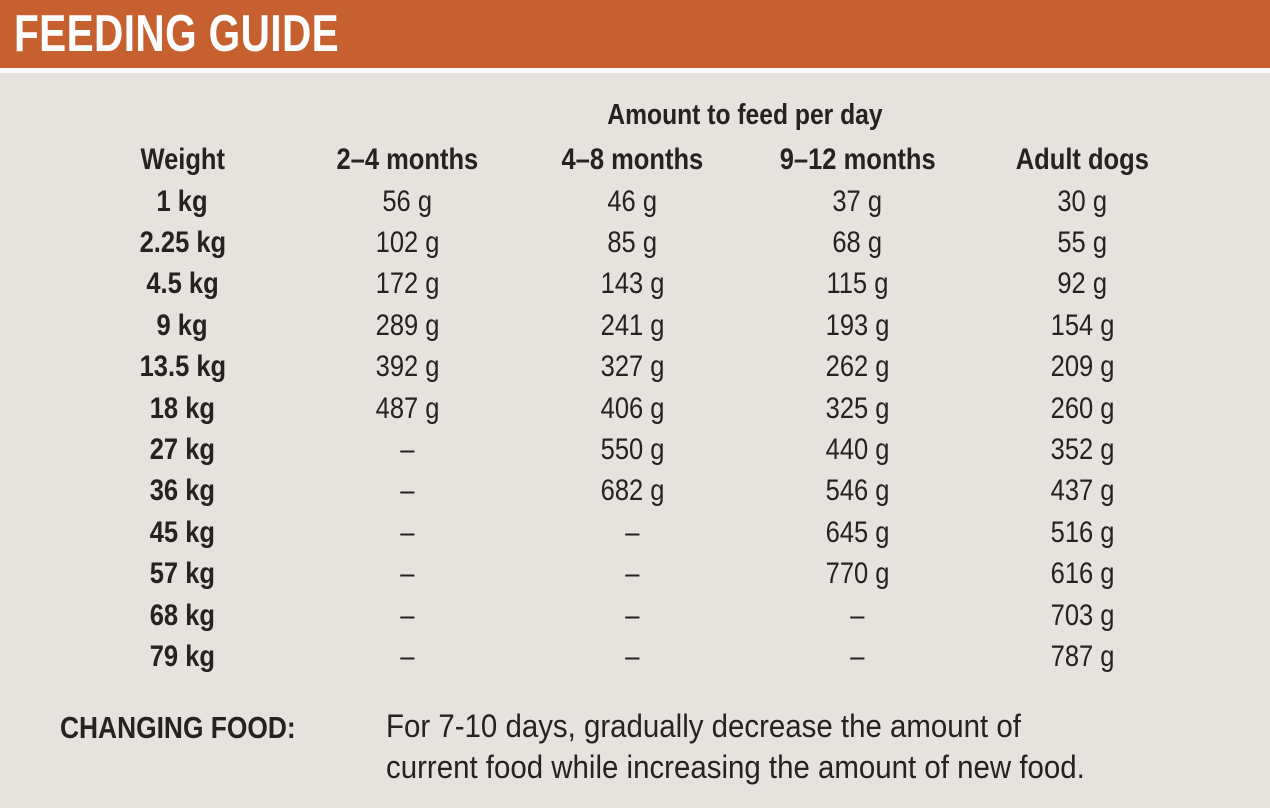 The width and height of the screenshot is (1270, 808). Describe the element at coordinates (632, 325) in the screenshot. I see `amount-cell: 241 g` at that location.